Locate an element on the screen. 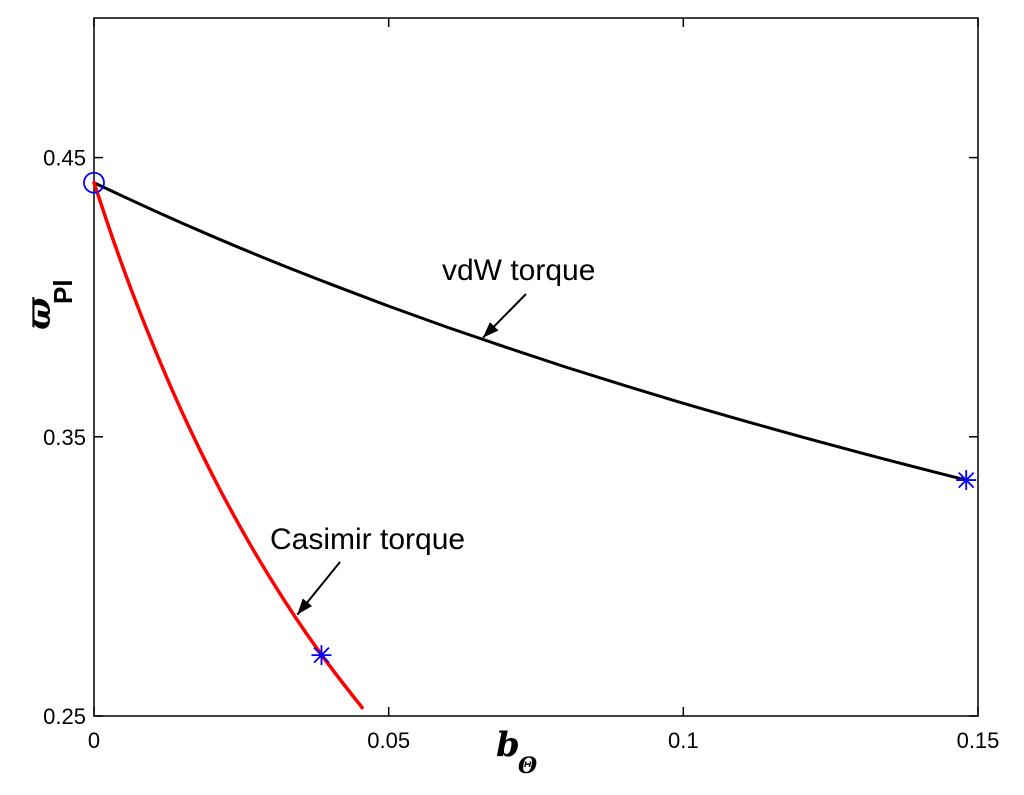 This screenshot has width=1024, height=795. y-axis-label-subscript: Pl is located at coordinates (63, 291).